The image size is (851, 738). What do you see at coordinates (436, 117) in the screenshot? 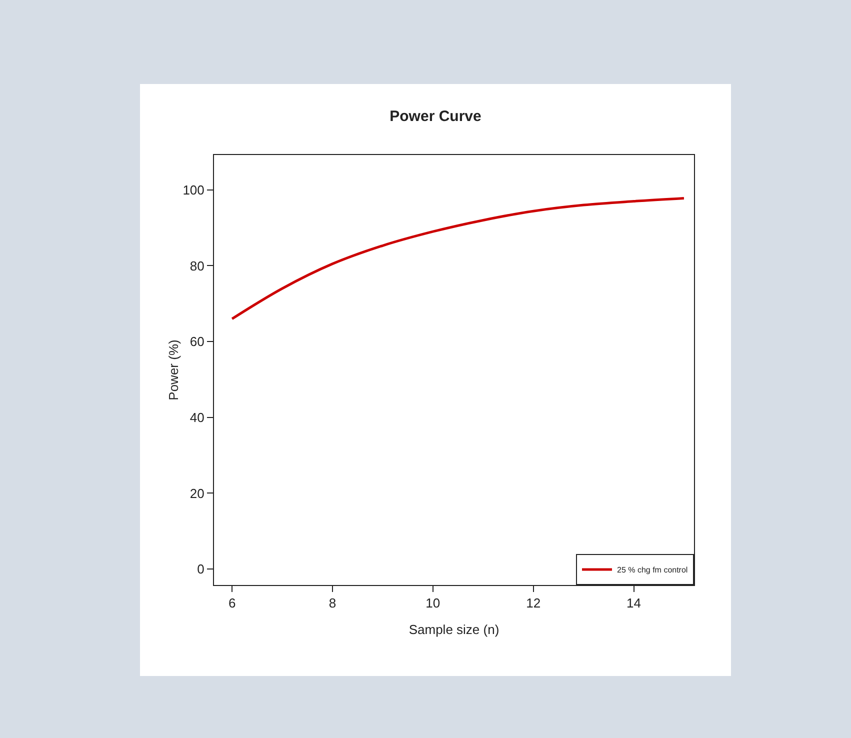
I see `chart-title: Power Curve` at bounding box center [436, 117].